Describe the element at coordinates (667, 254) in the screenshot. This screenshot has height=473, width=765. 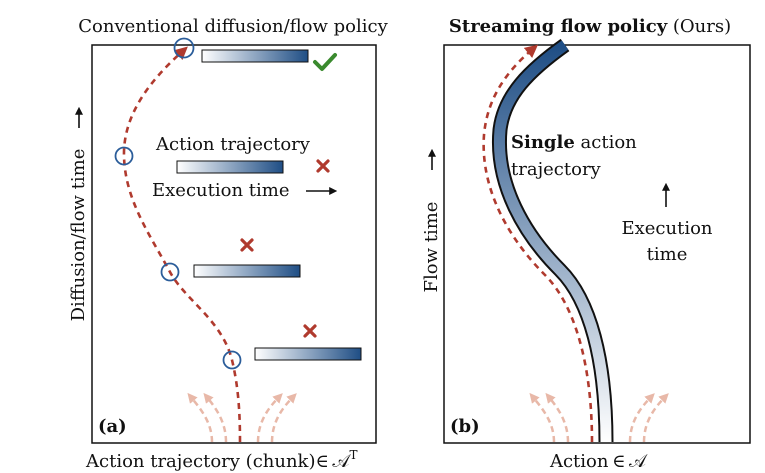
I see `execution-label-line2: time` at that location.